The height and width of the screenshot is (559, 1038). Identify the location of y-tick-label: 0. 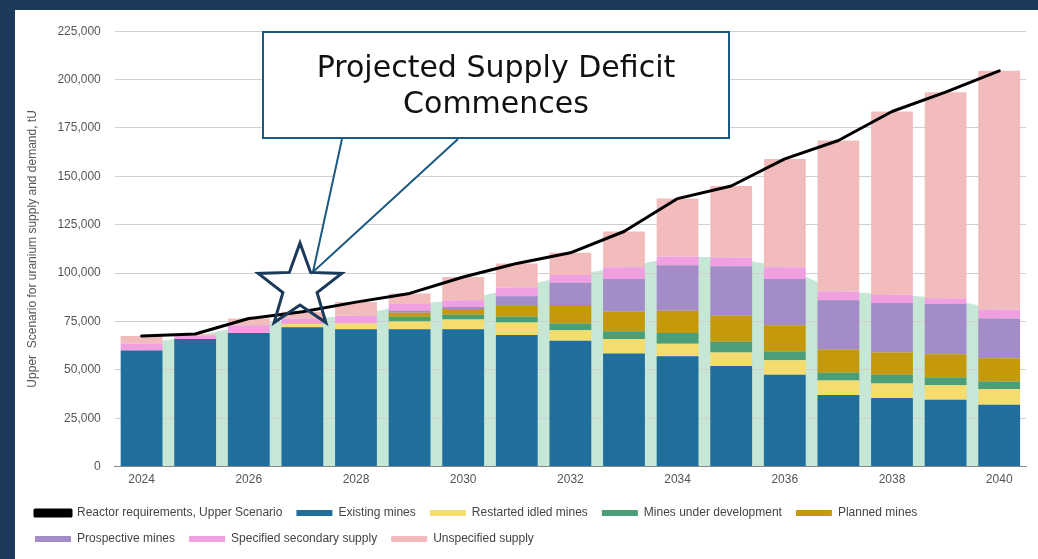
(98, 465).